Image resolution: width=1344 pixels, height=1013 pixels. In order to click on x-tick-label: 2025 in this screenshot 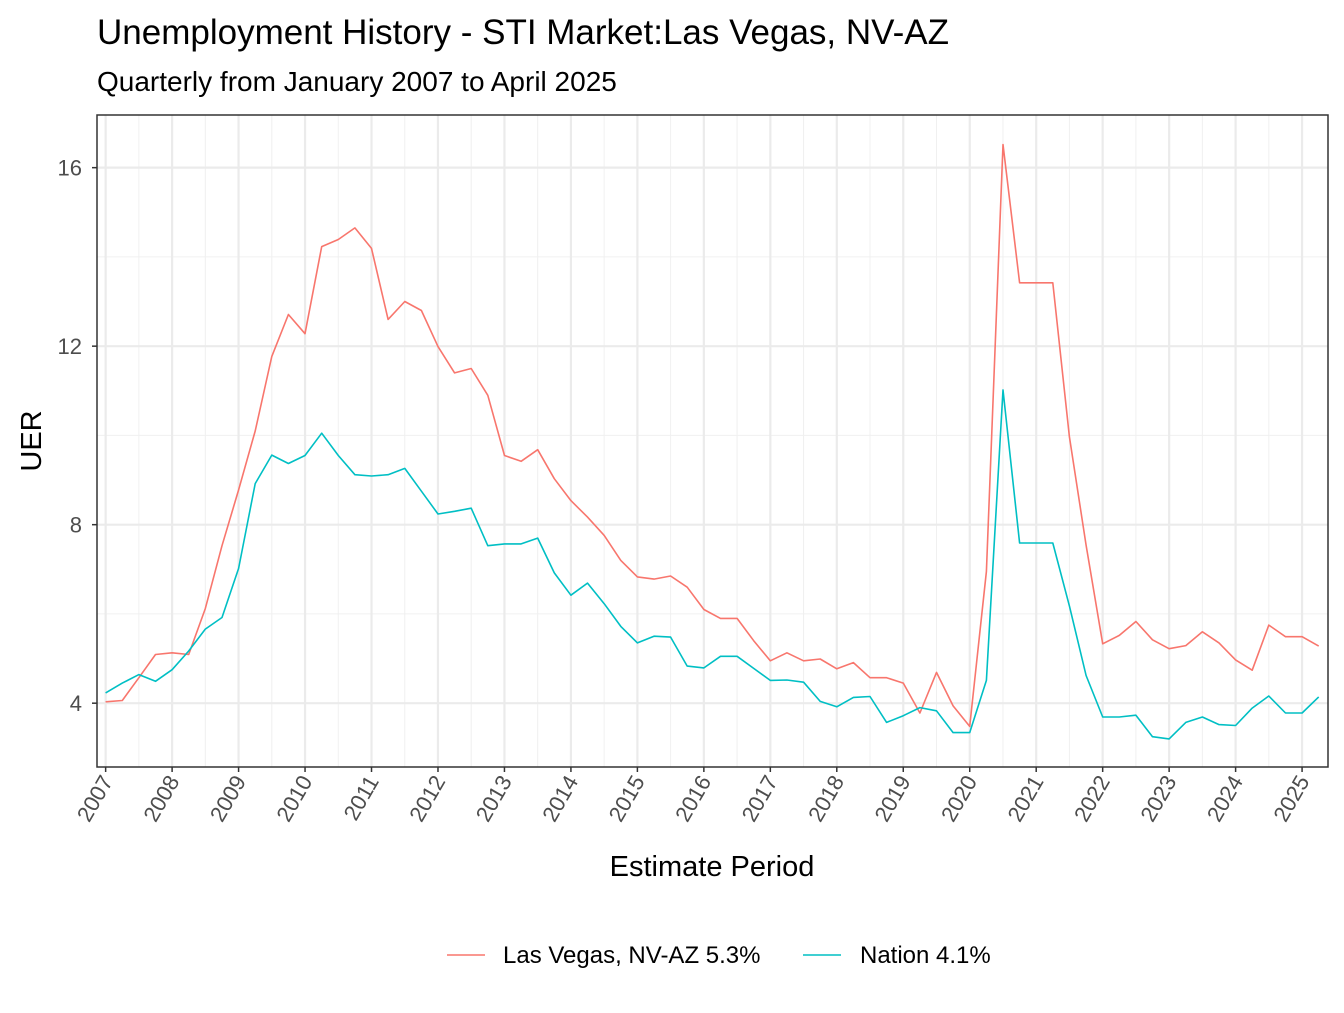, I will do `click(1291, 798)`.